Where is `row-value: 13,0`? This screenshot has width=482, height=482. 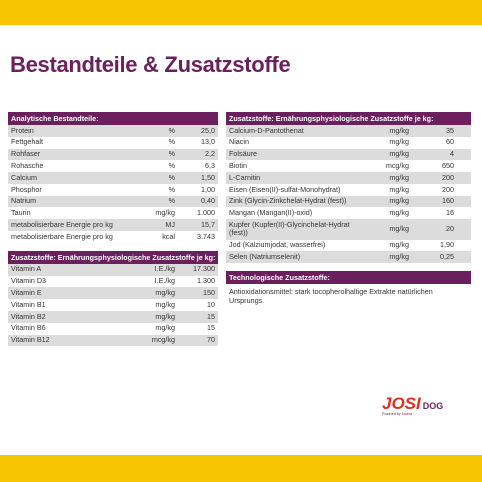 row-value: 13,0 is located at coordinates (208, 142).